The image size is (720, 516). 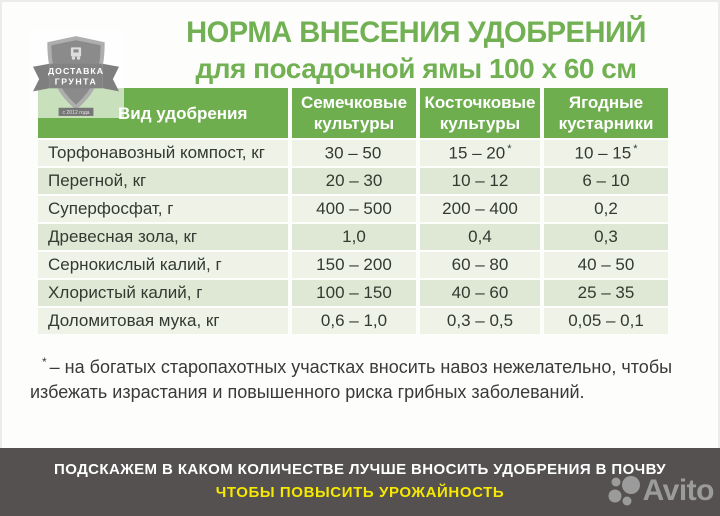 What do you see at coordinates (480, 265) in the screenshot?
I see `value-cell: 60 – 80` at bounding box center [480, 265].